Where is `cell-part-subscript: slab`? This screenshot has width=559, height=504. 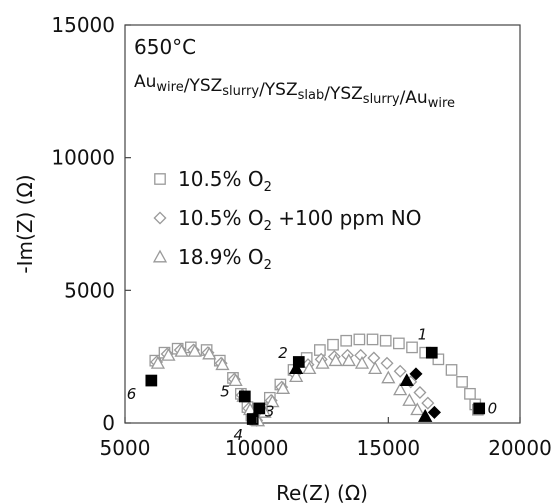
cell-part-subscript: slab is located at coordinates (311, 95).